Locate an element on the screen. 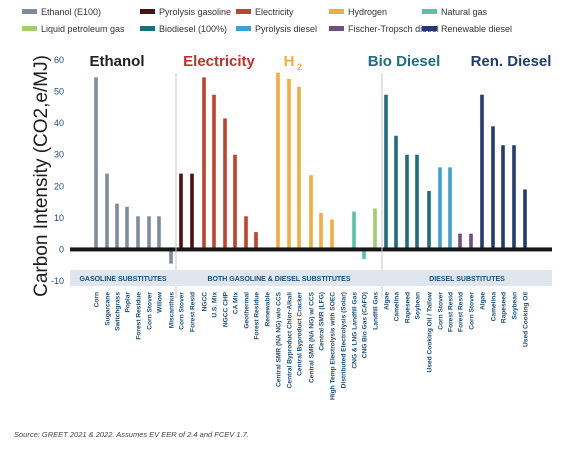  category-label: CNG & LNG Landfill Gas is located at coordinates (355, 330).